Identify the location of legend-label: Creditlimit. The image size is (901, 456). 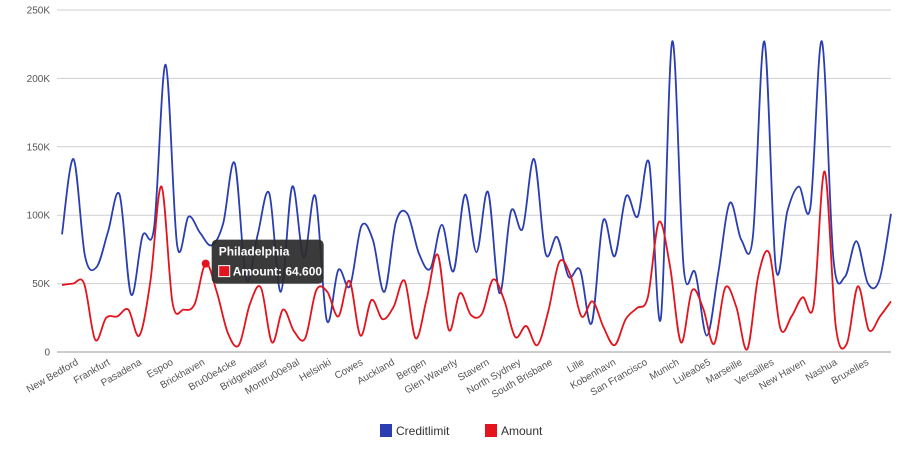
(423, 431).